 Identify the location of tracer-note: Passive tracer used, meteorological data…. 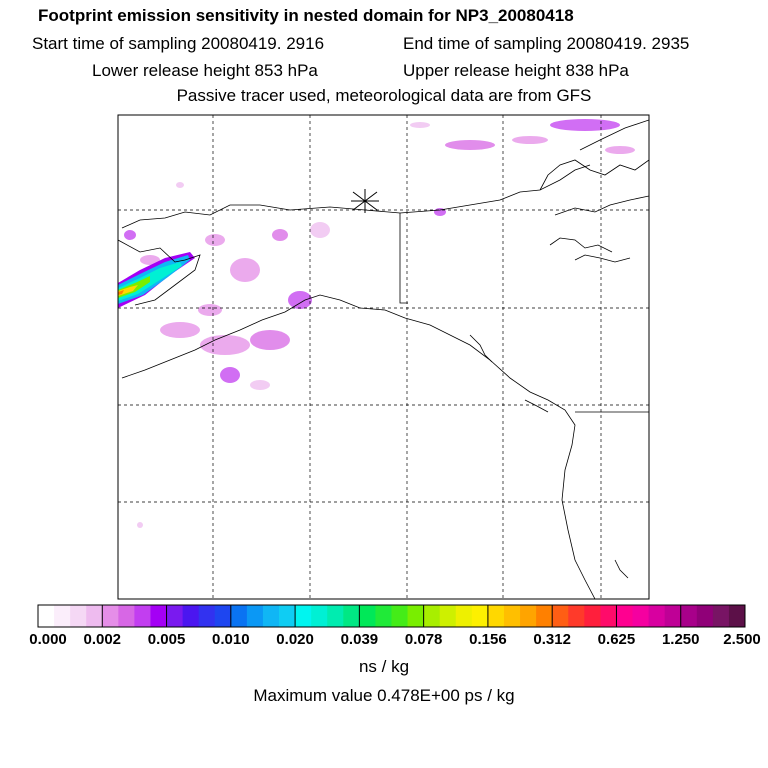
(384, 95).